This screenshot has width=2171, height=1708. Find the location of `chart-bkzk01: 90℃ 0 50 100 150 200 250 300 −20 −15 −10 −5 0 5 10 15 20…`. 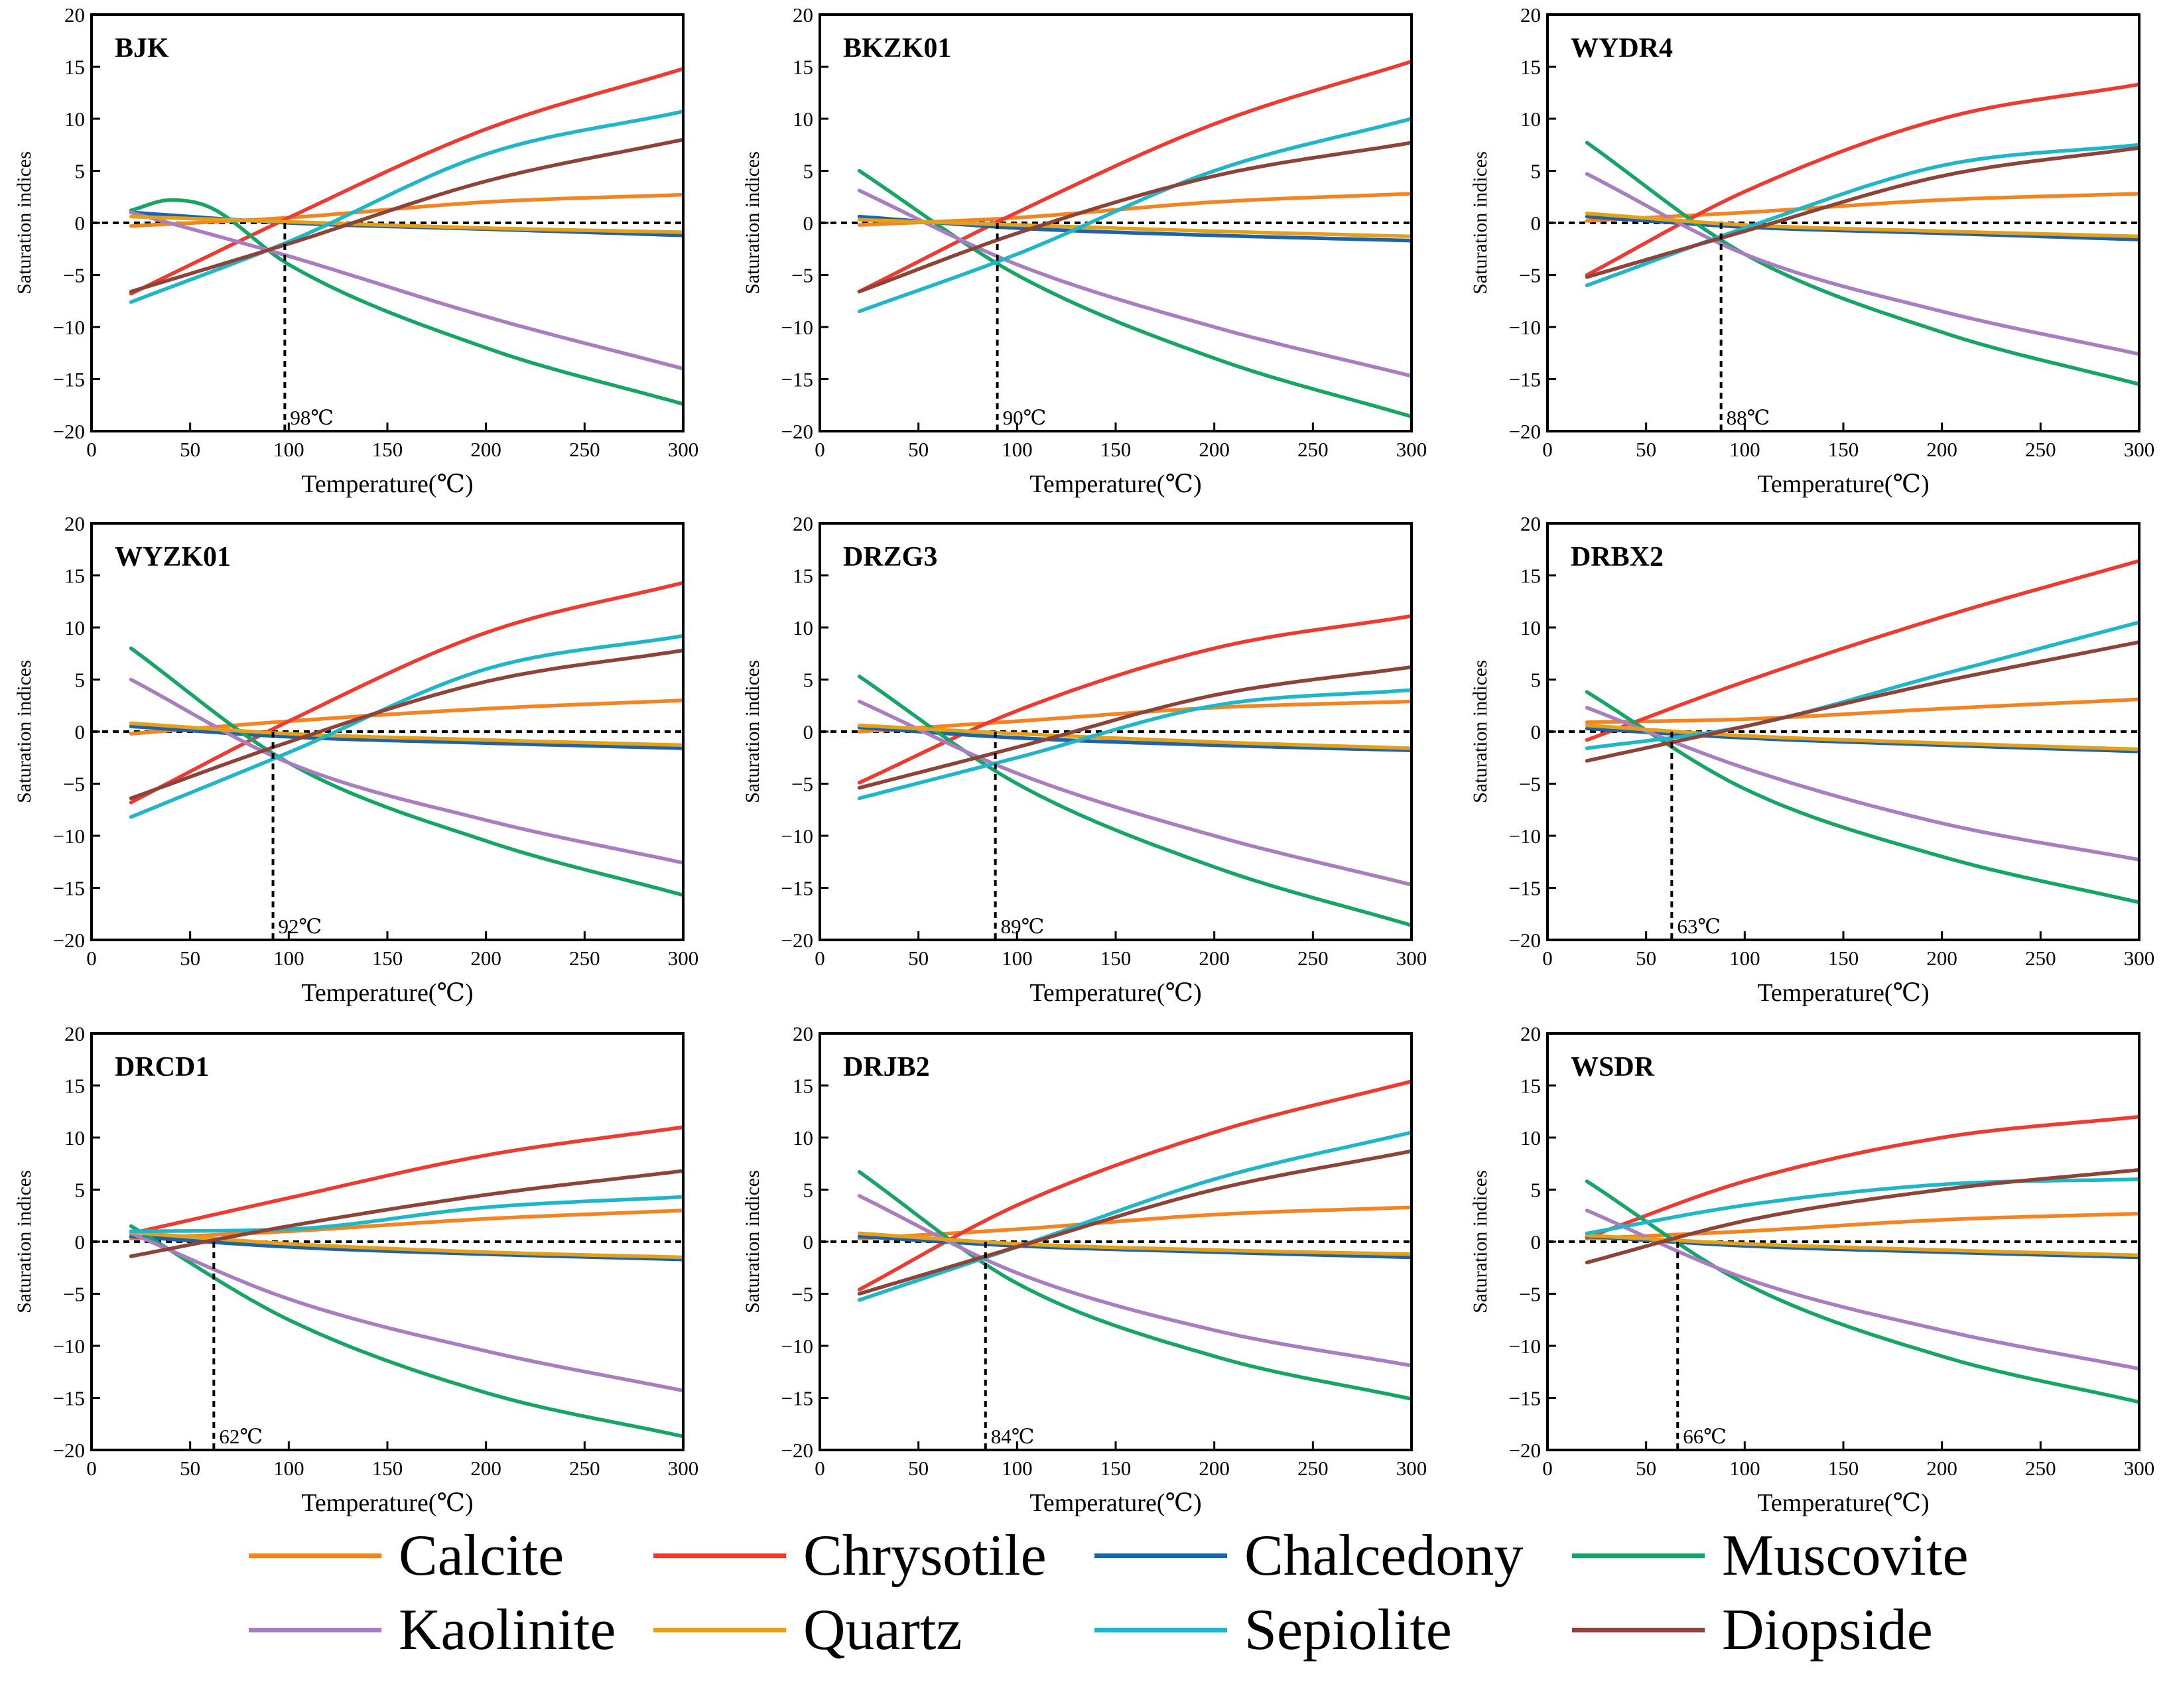

chart-bkzk01: 90℃ 0 50 100 150 200 250 300 −20 −15 −10 −5 0 5 10 15 20… is located at coordinates (1085, 250).